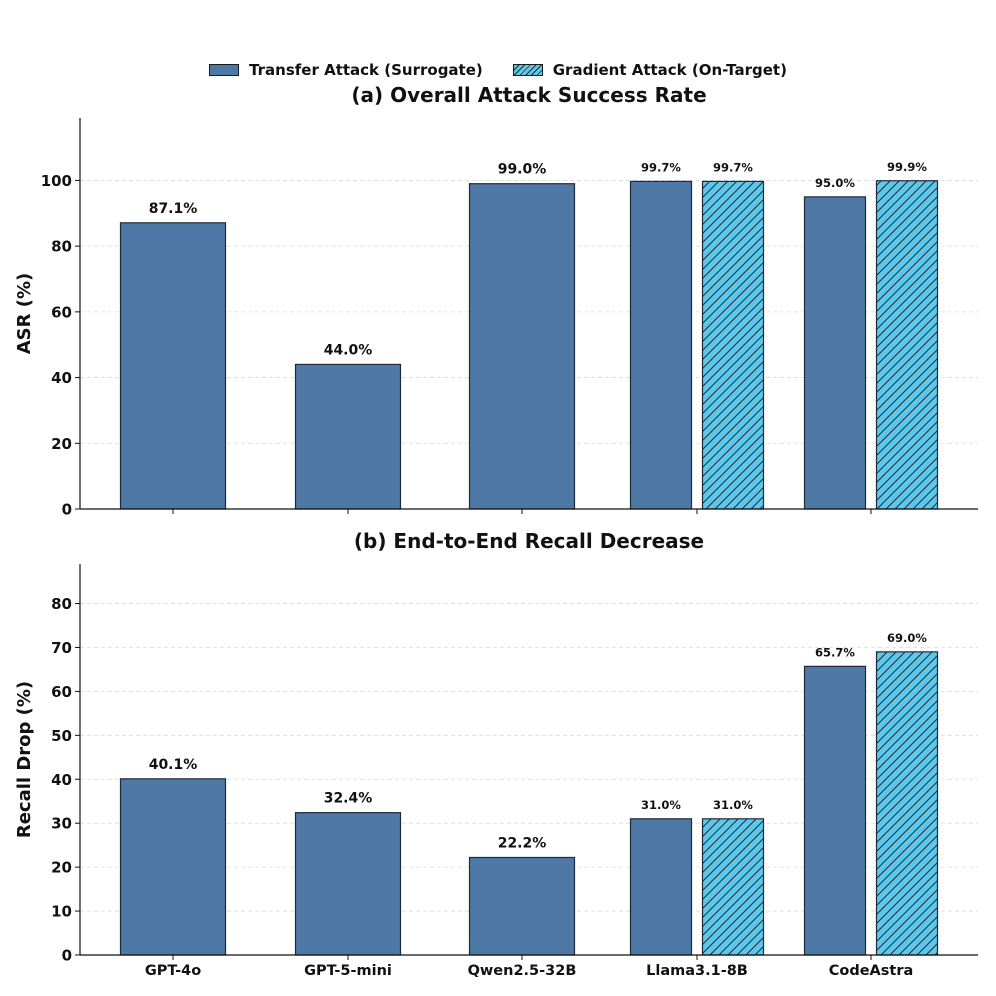  I want to click on panel-b-ytick-label: 10, so click(61, 912).